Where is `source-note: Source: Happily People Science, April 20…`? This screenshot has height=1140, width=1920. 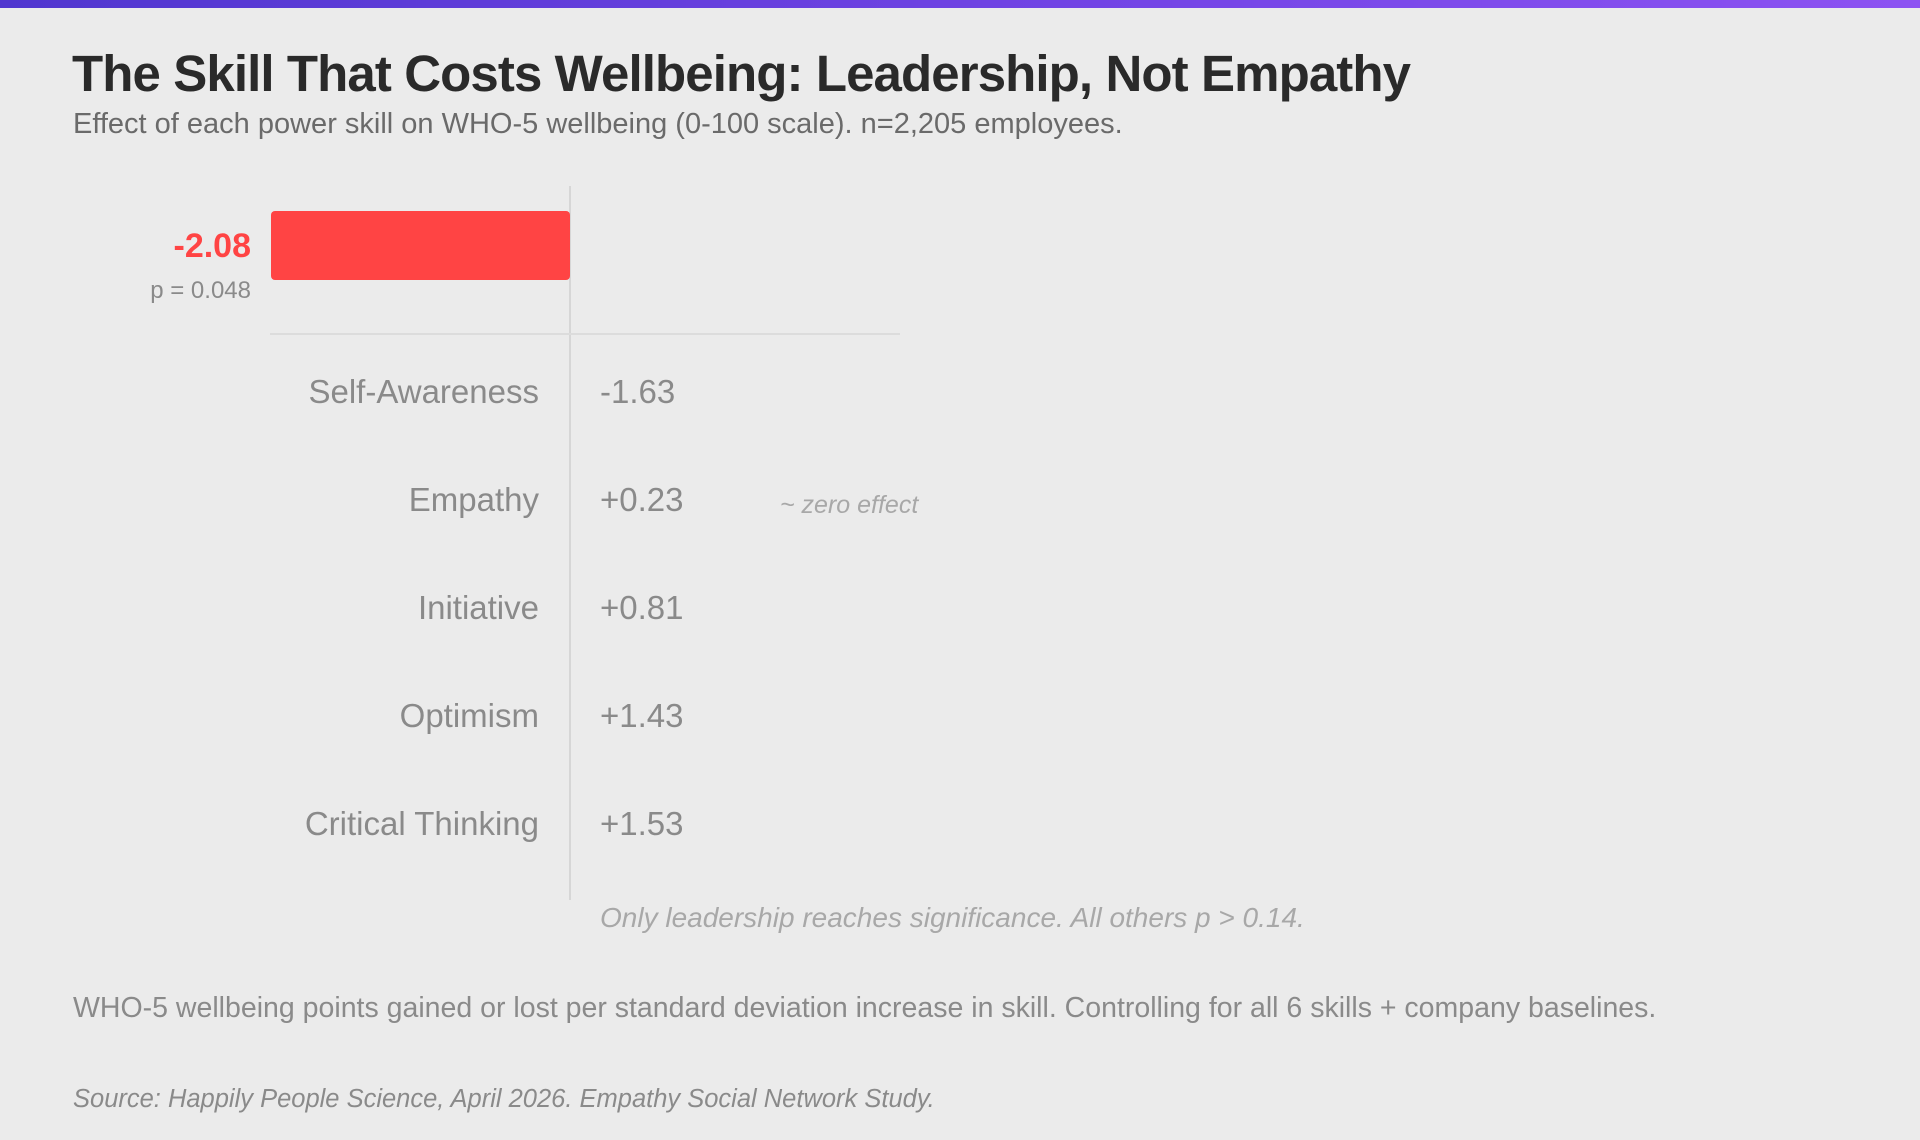
source-note: Source: Happily People Science, April 20… is located at coordinates (504, 1099).